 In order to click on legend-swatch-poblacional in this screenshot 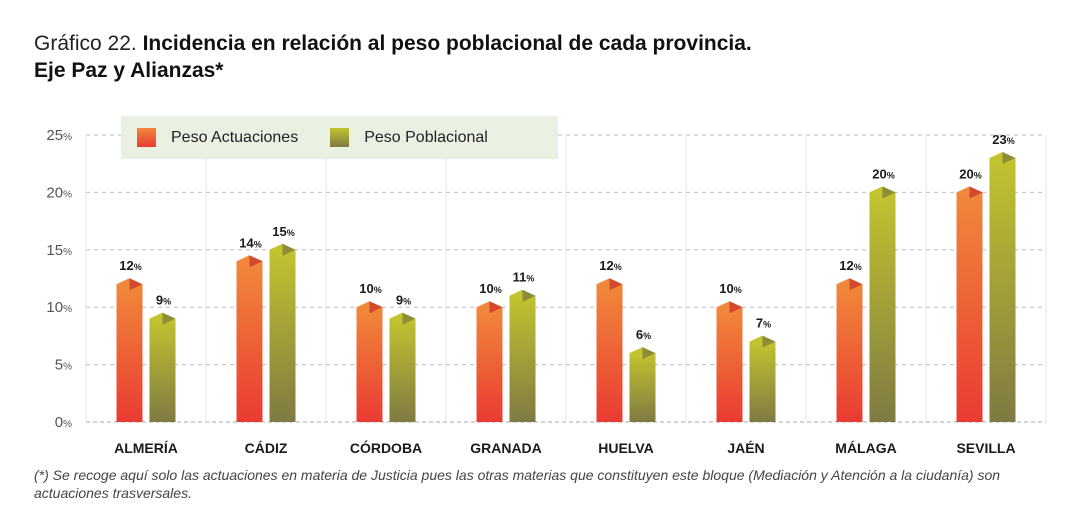, I will do `click(340, 137)`.